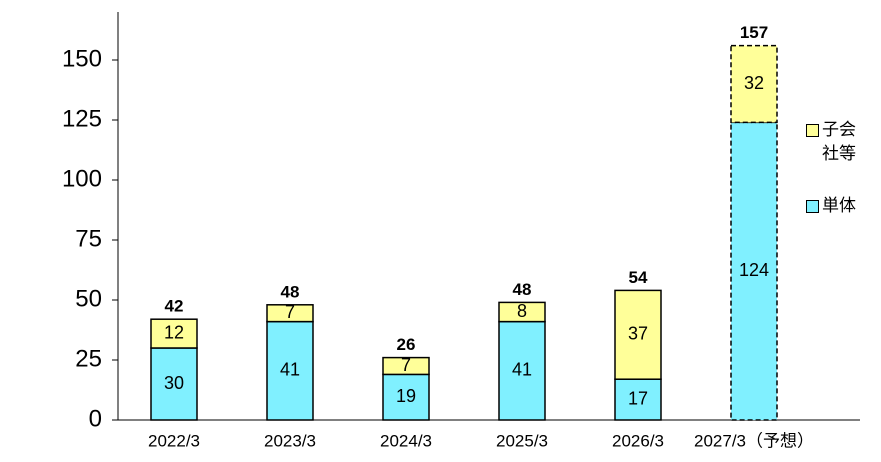 This screenshot has height=462, width=881. I want to click on y-tick-label: 125, so click(82, 118).